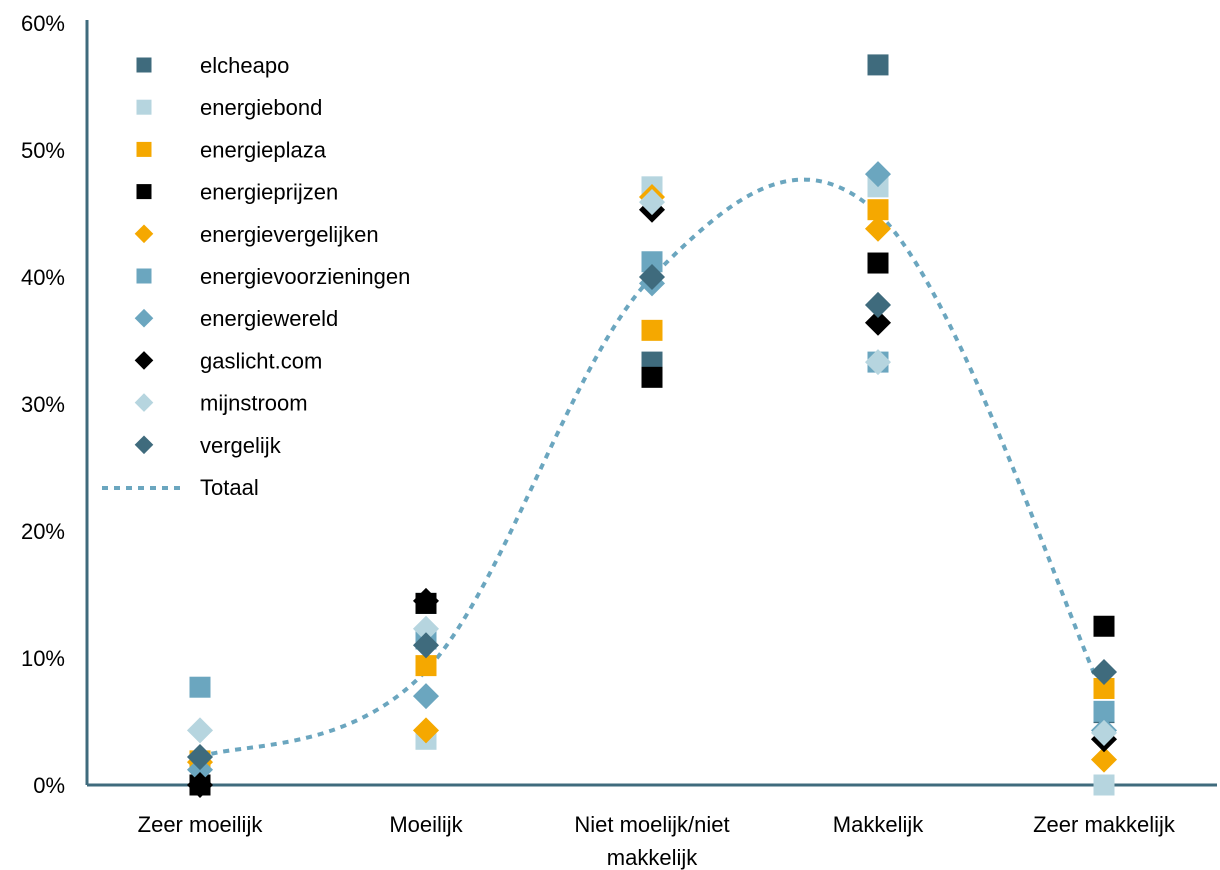  I want to click on y-tick-label: 20%, so click(43, 531).